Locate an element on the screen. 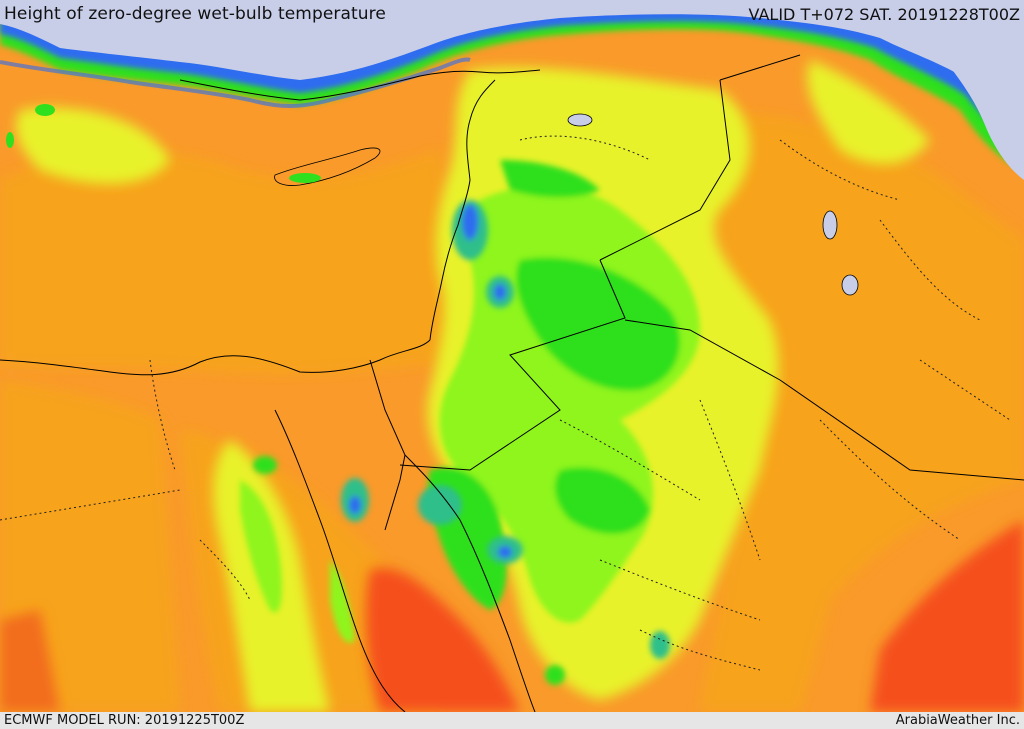 The height and width of the screenshot is (729, 1024). footer-bar is located at coordinates (512, 720).